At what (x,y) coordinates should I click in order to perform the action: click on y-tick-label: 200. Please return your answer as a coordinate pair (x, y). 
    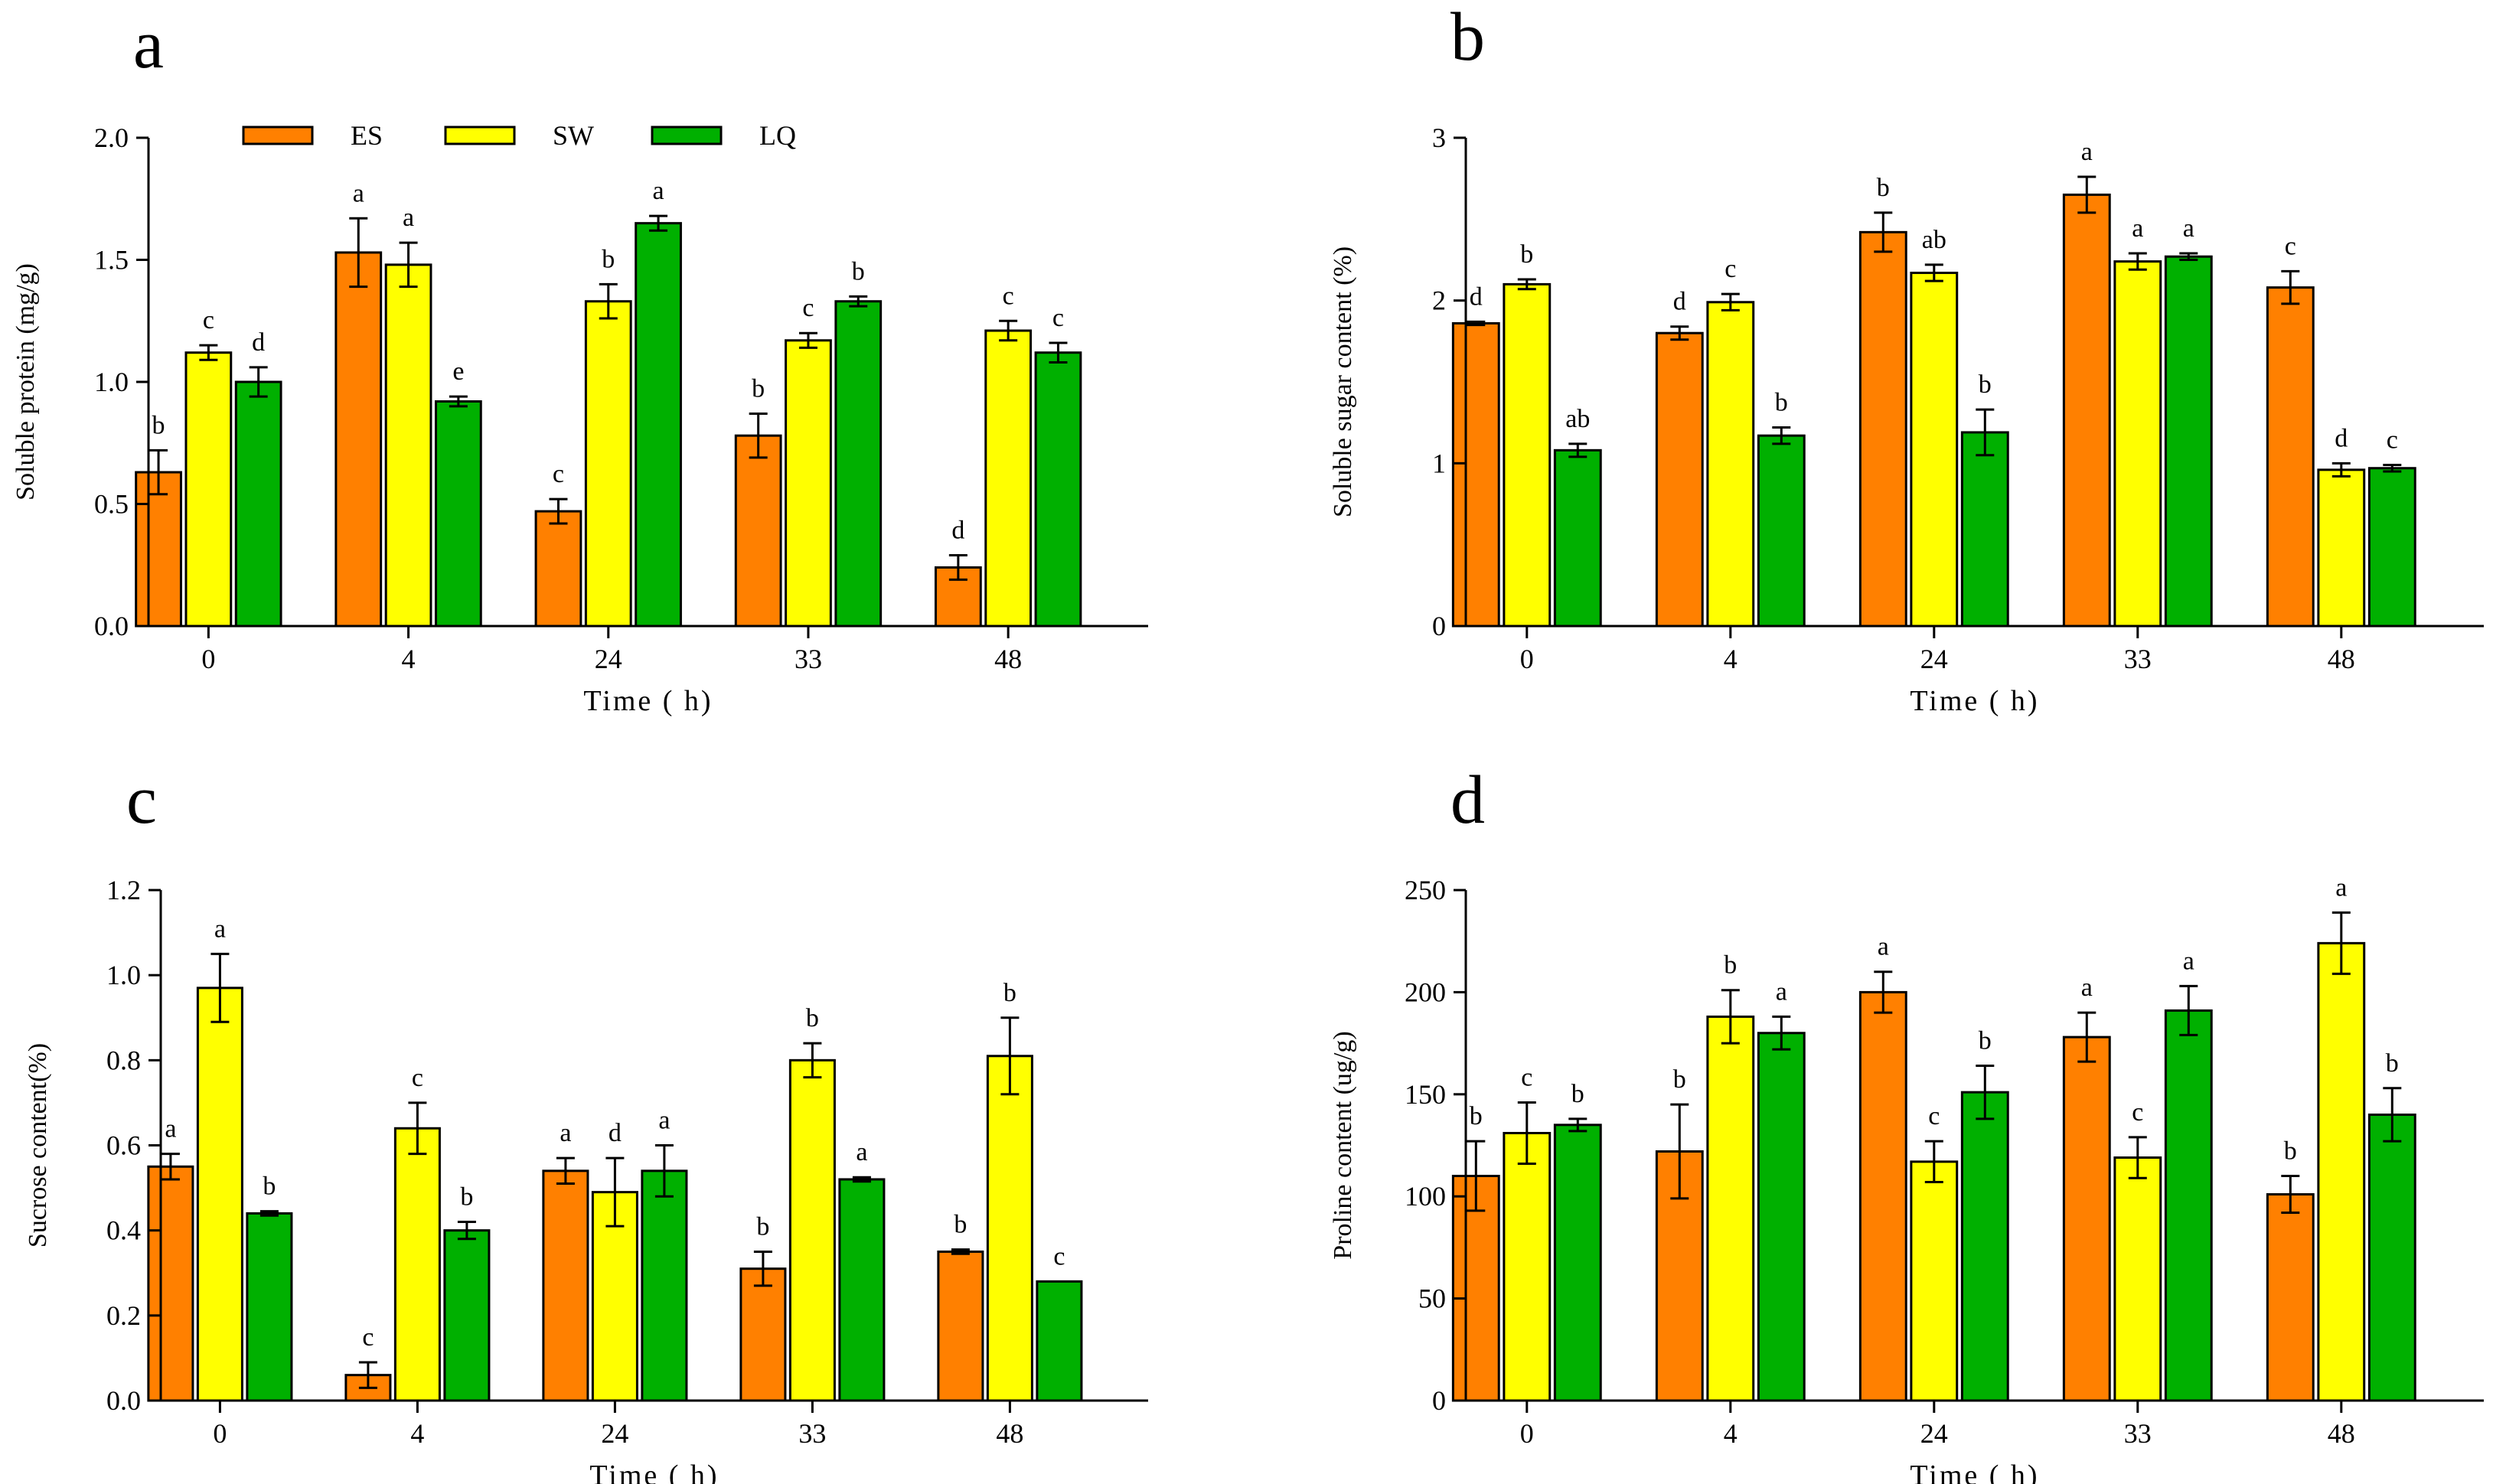
    Looking at the image, I should click on (1426, 992).